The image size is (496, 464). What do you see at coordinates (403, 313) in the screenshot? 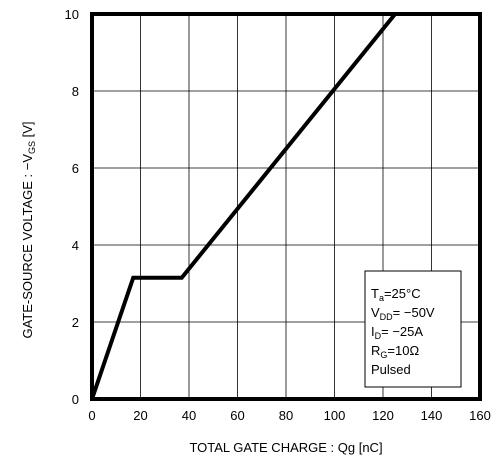
I see `condition-line-1: VDD= −50V` at bounding box center [403, 313].